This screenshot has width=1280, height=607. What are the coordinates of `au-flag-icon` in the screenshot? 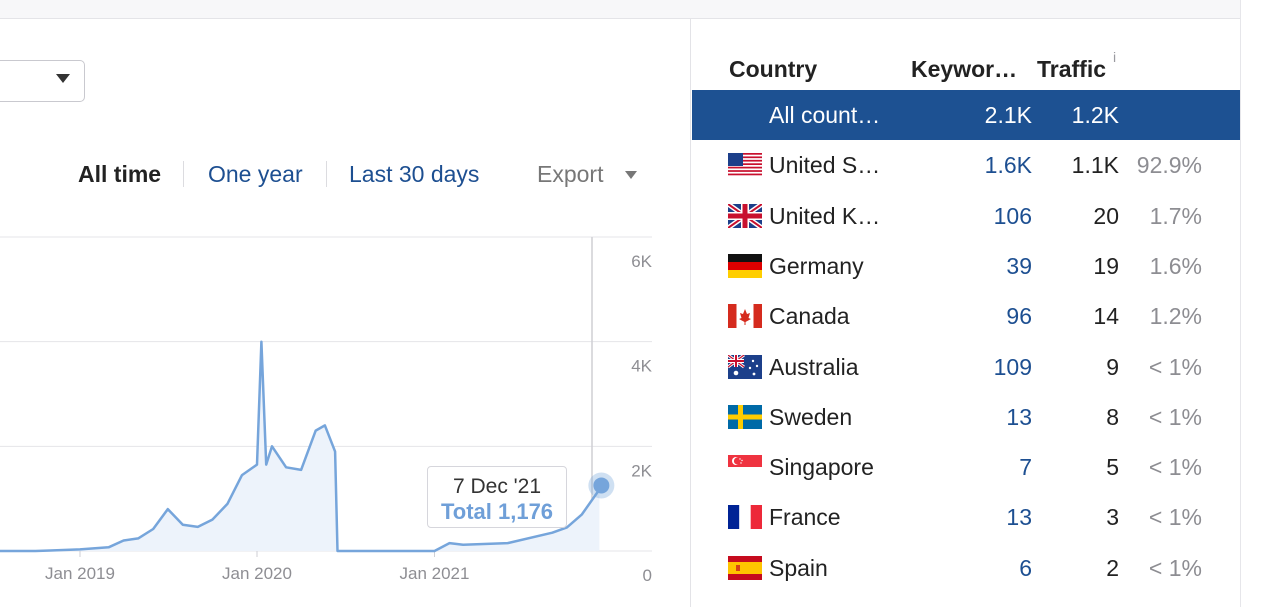 It's located at (745, 366).